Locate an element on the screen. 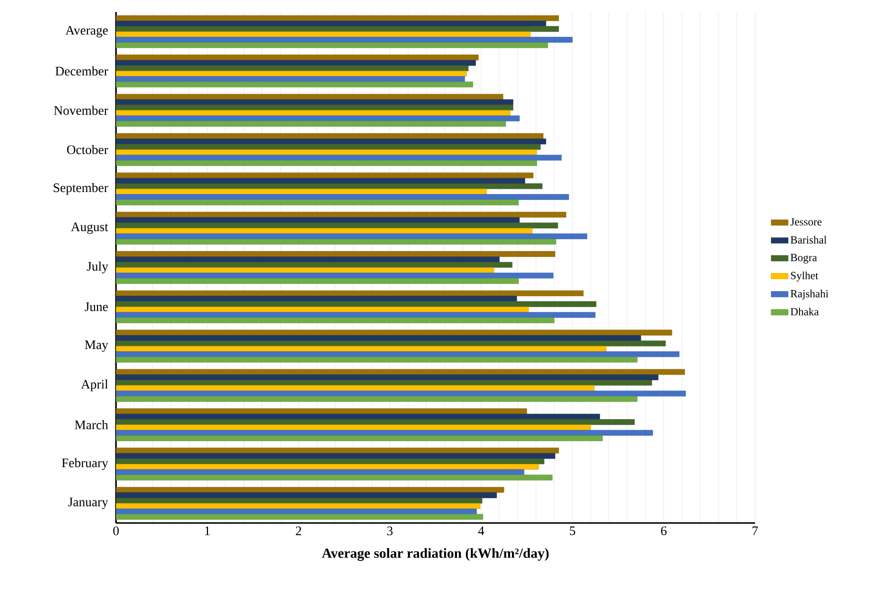 This screenshot has width=894, height=600. legend-label: Jessore is located at coordinates (806, 222).